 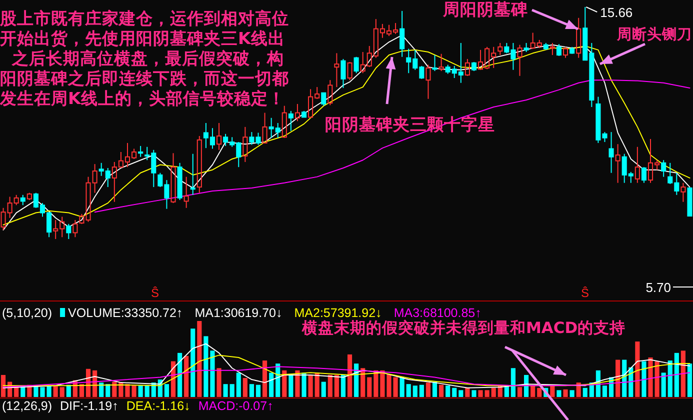 What do you see at coordinates (158, 406) in the screenshot?
I see `text: DEA:-1.16↓` at bounding box center [158, 406].